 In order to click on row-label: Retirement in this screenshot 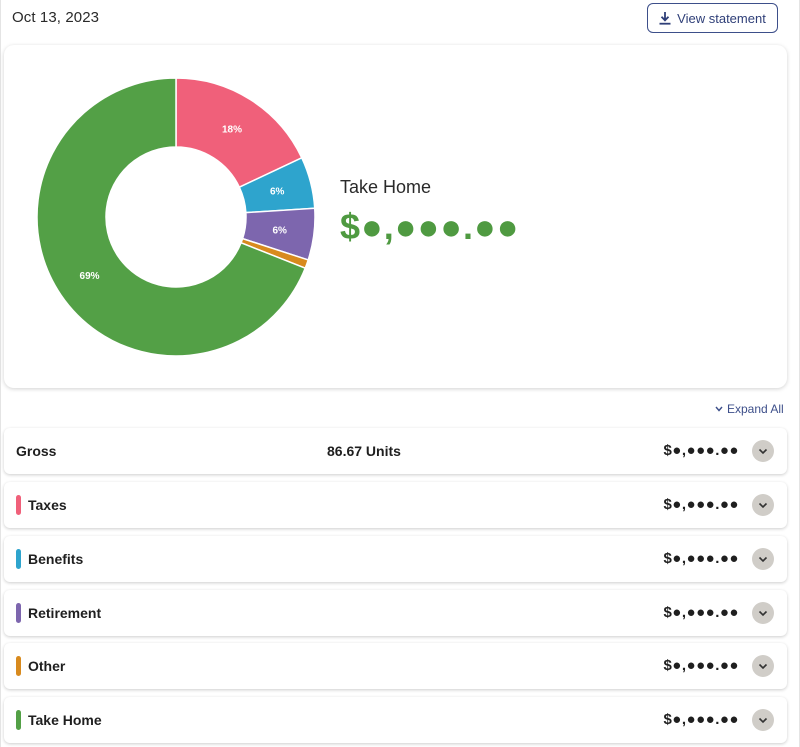, I will do `click(65, 613)`.